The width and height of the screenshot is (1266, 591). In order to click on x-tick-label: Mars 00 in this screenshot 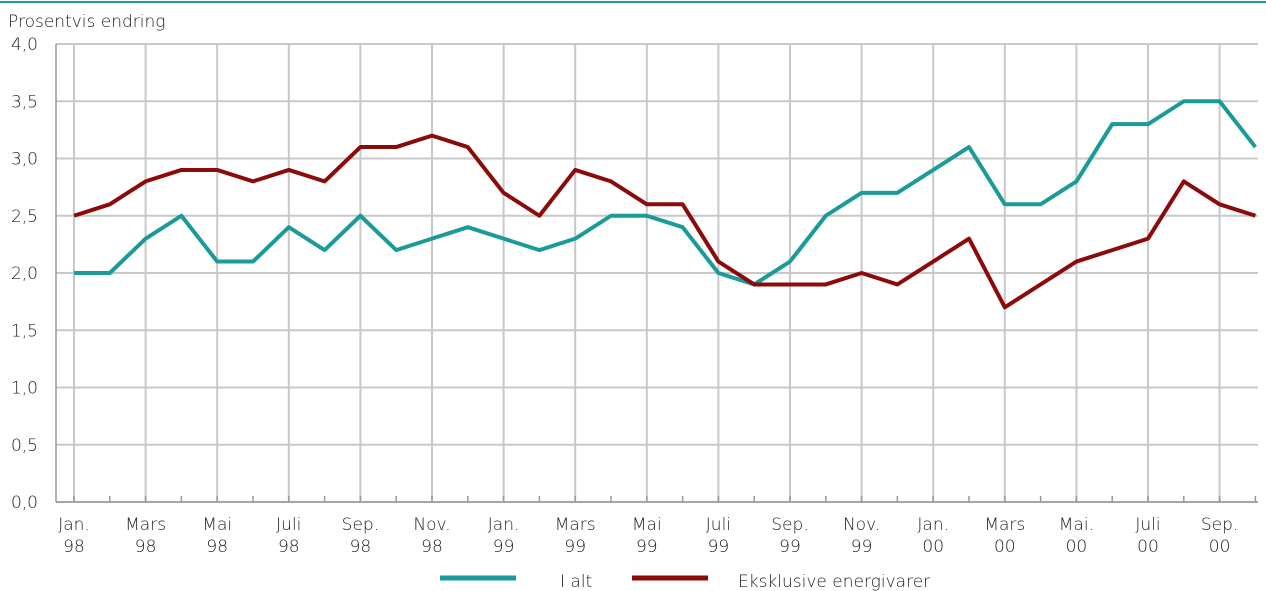, I will do `click(1004, 536)`.